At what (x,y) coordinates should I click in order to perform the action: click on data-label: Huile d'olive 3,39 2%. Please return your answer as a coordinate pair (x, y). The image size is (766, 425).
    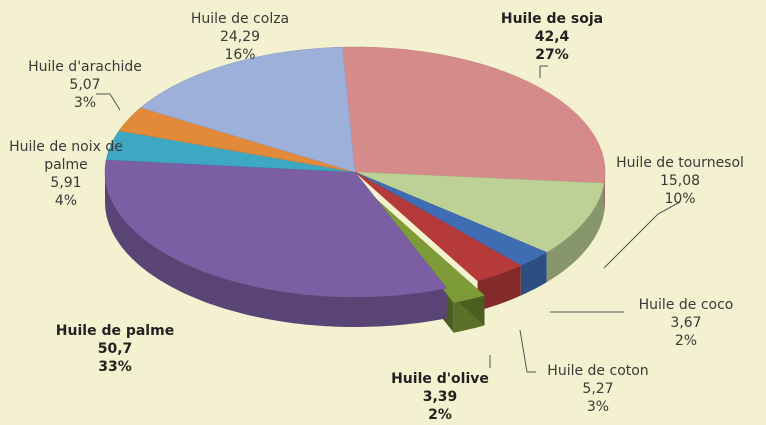
    Looking at the image, I should click on (440, 397).